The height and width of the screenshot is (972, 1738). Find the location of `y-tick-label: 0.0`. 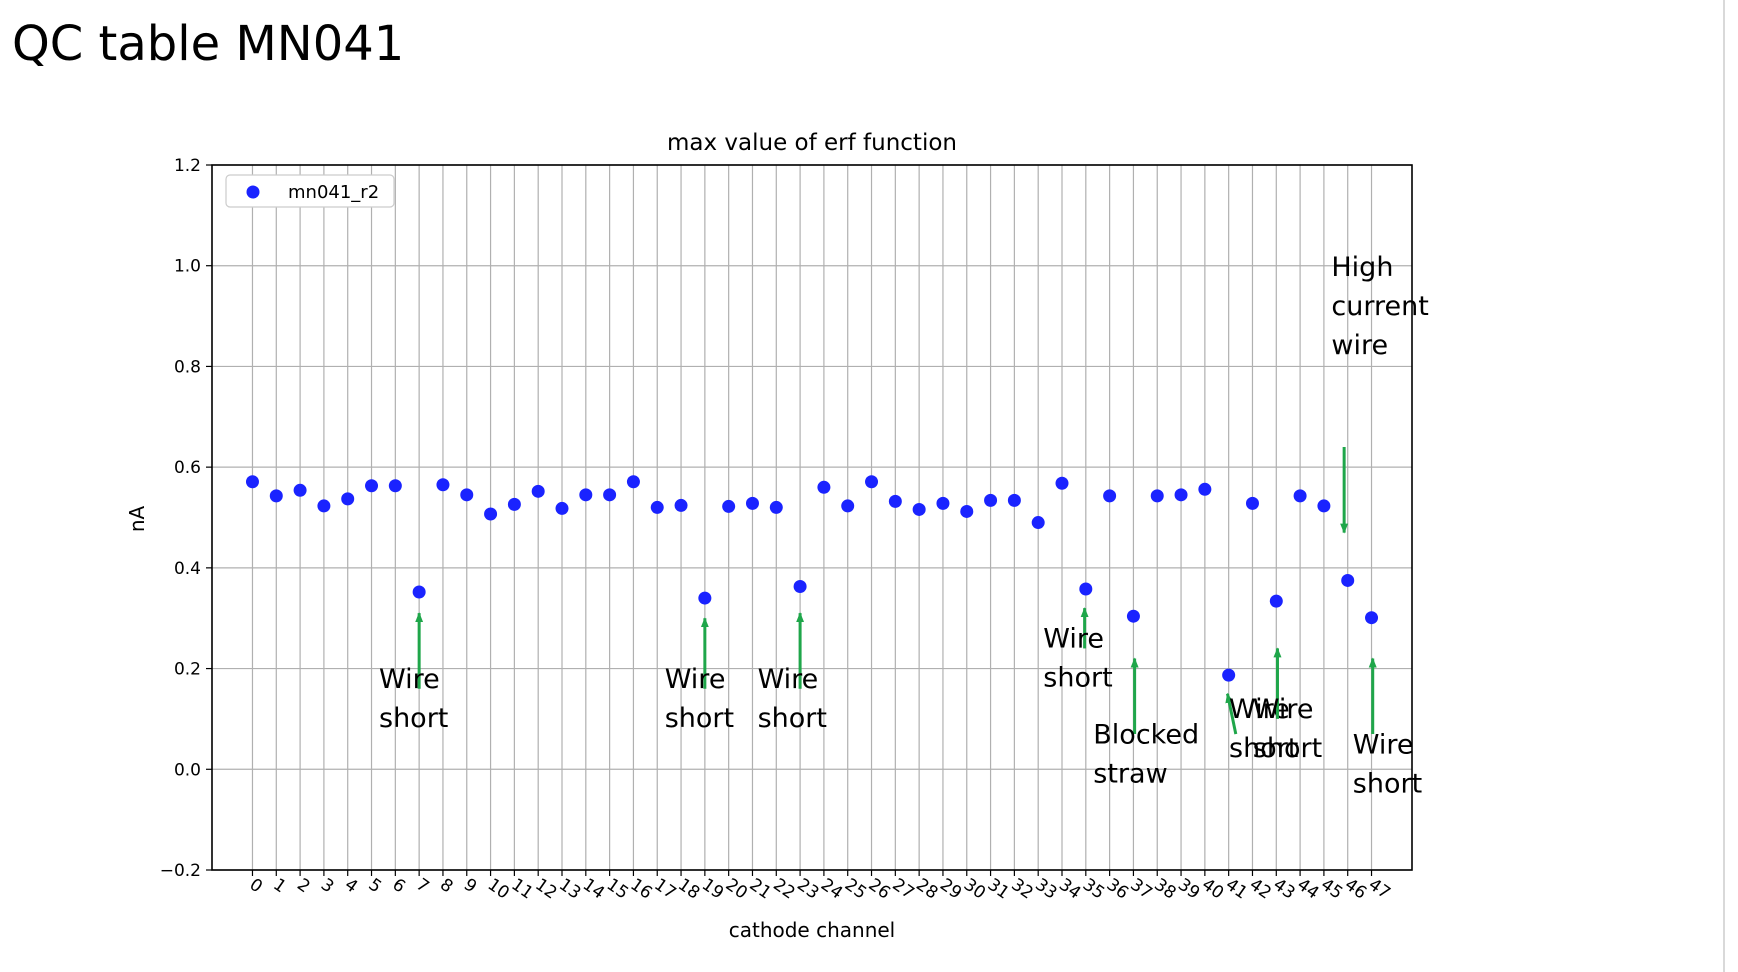

y-tick-label: 0.0 is located at coordinates (187, 770).